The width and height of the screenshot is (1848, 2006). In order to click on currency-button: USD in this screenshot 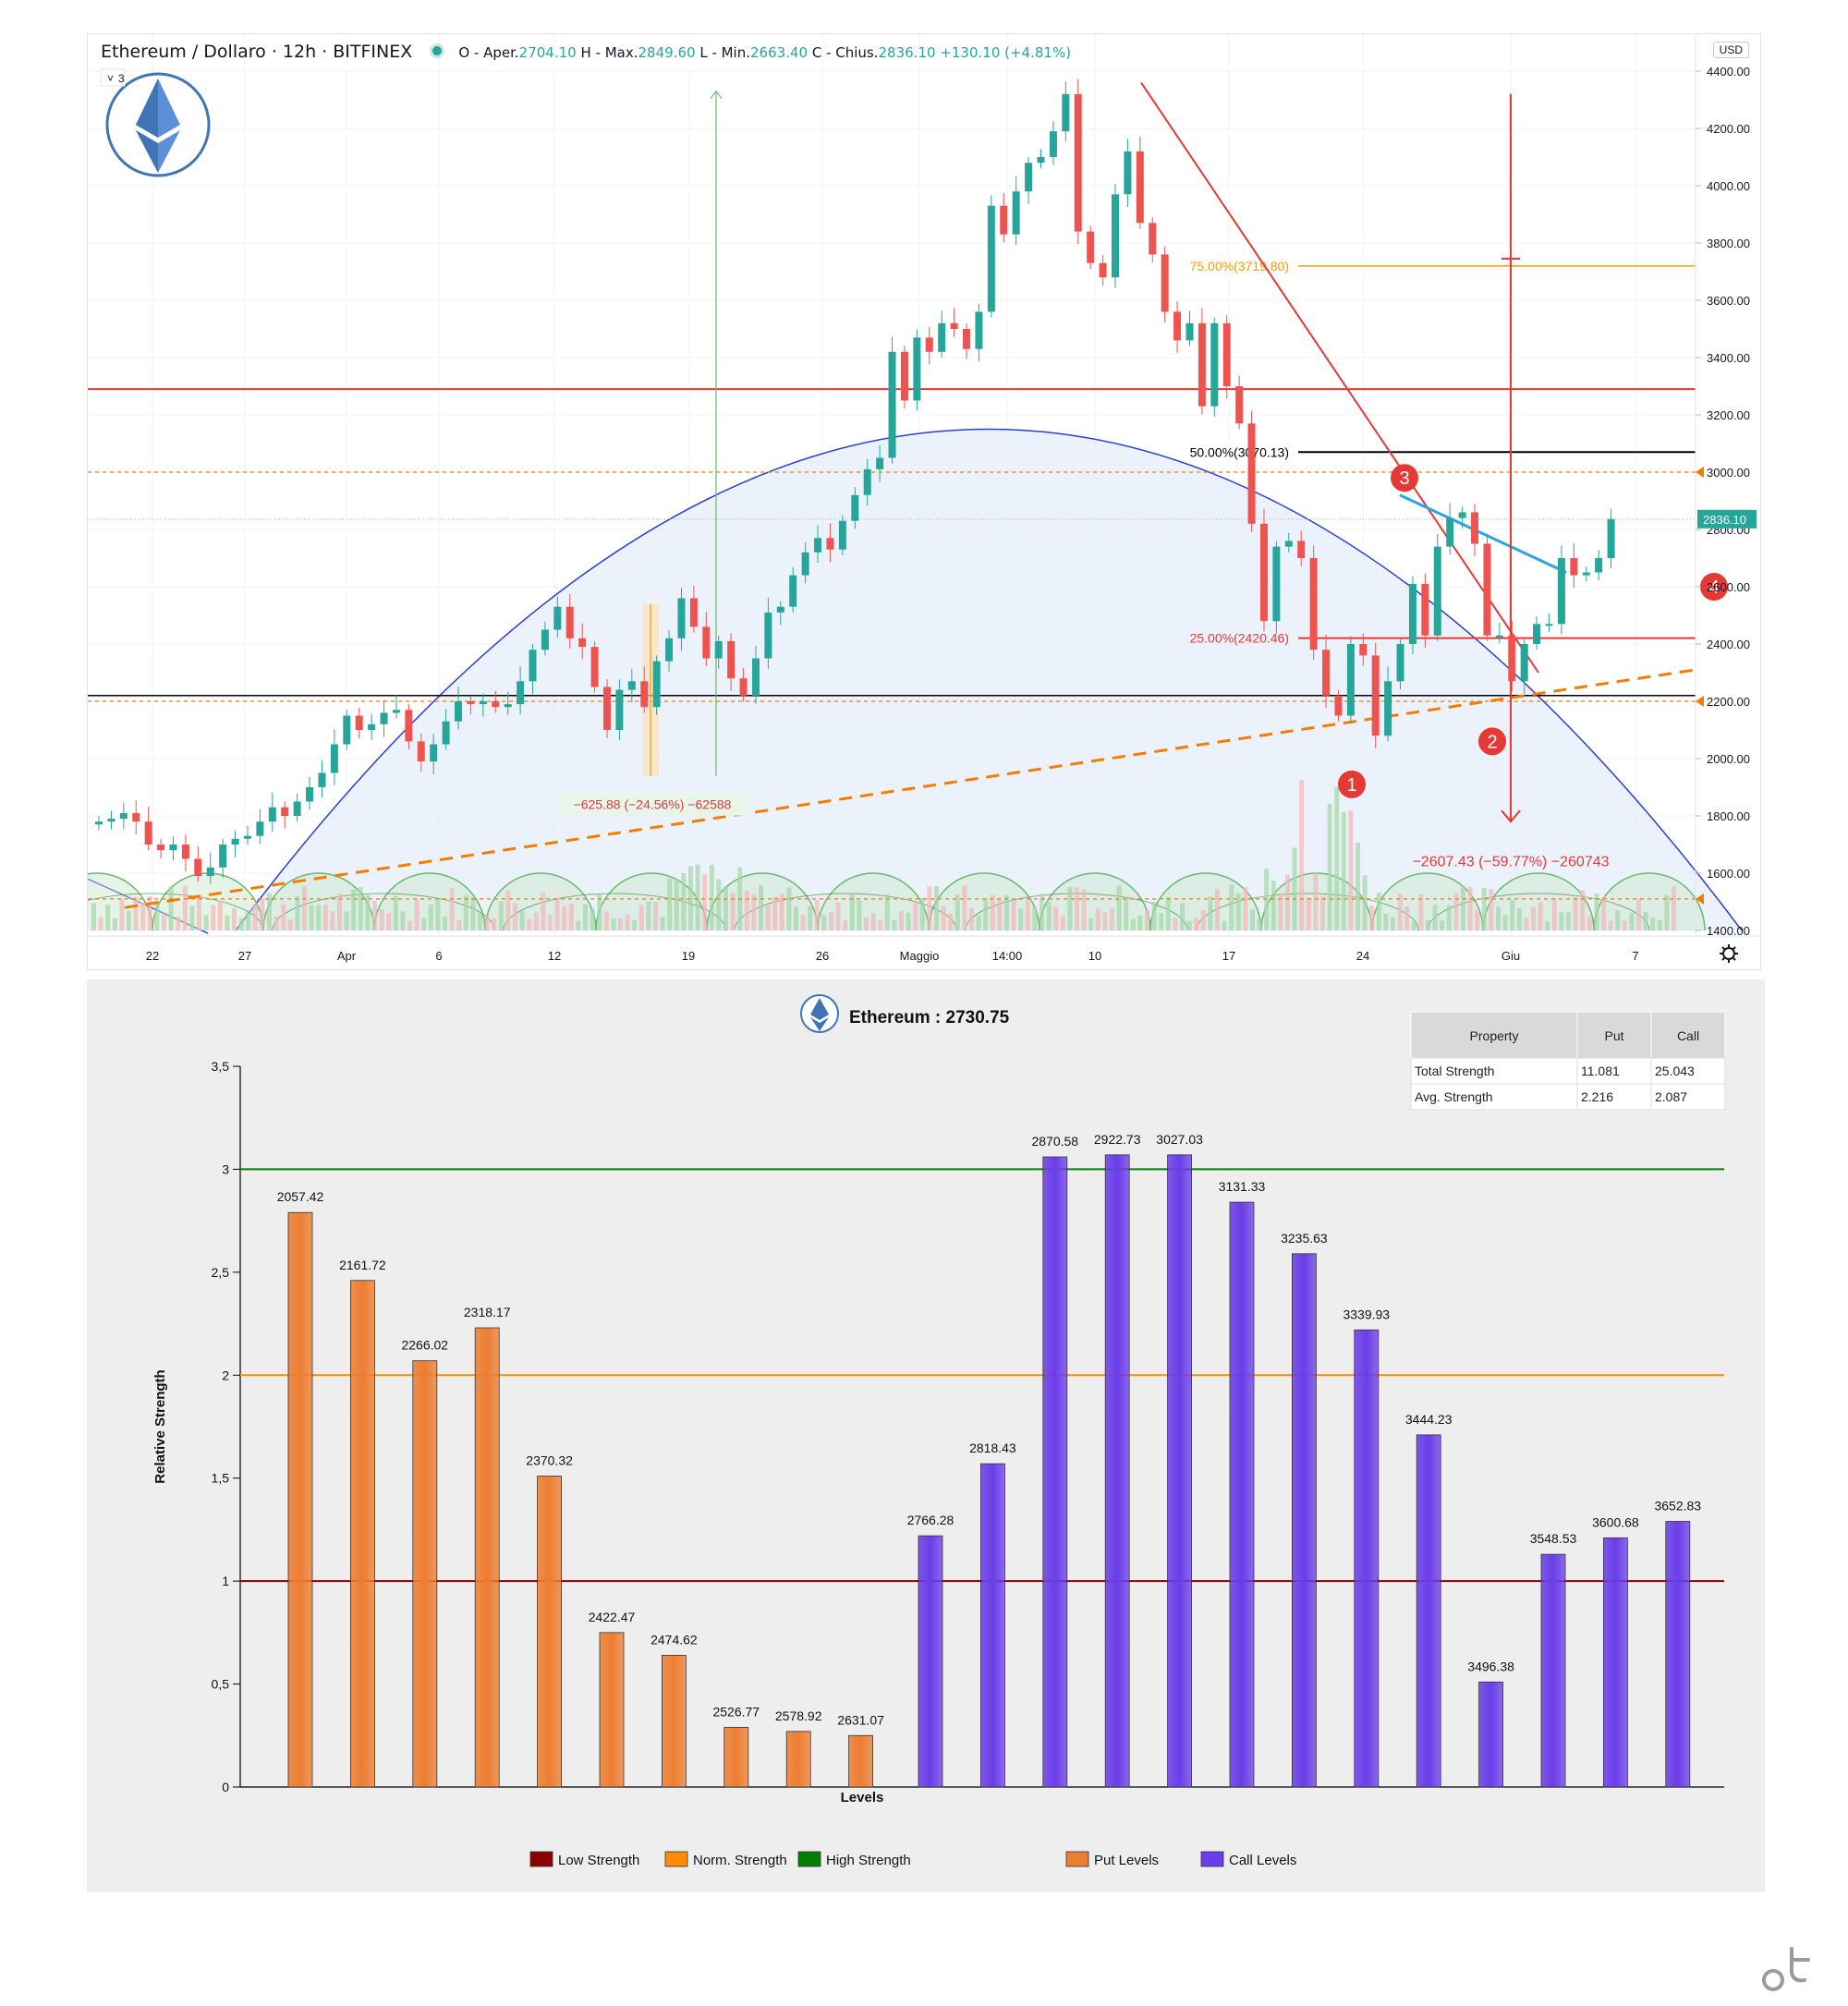, I will do `click(1730, 50)`.